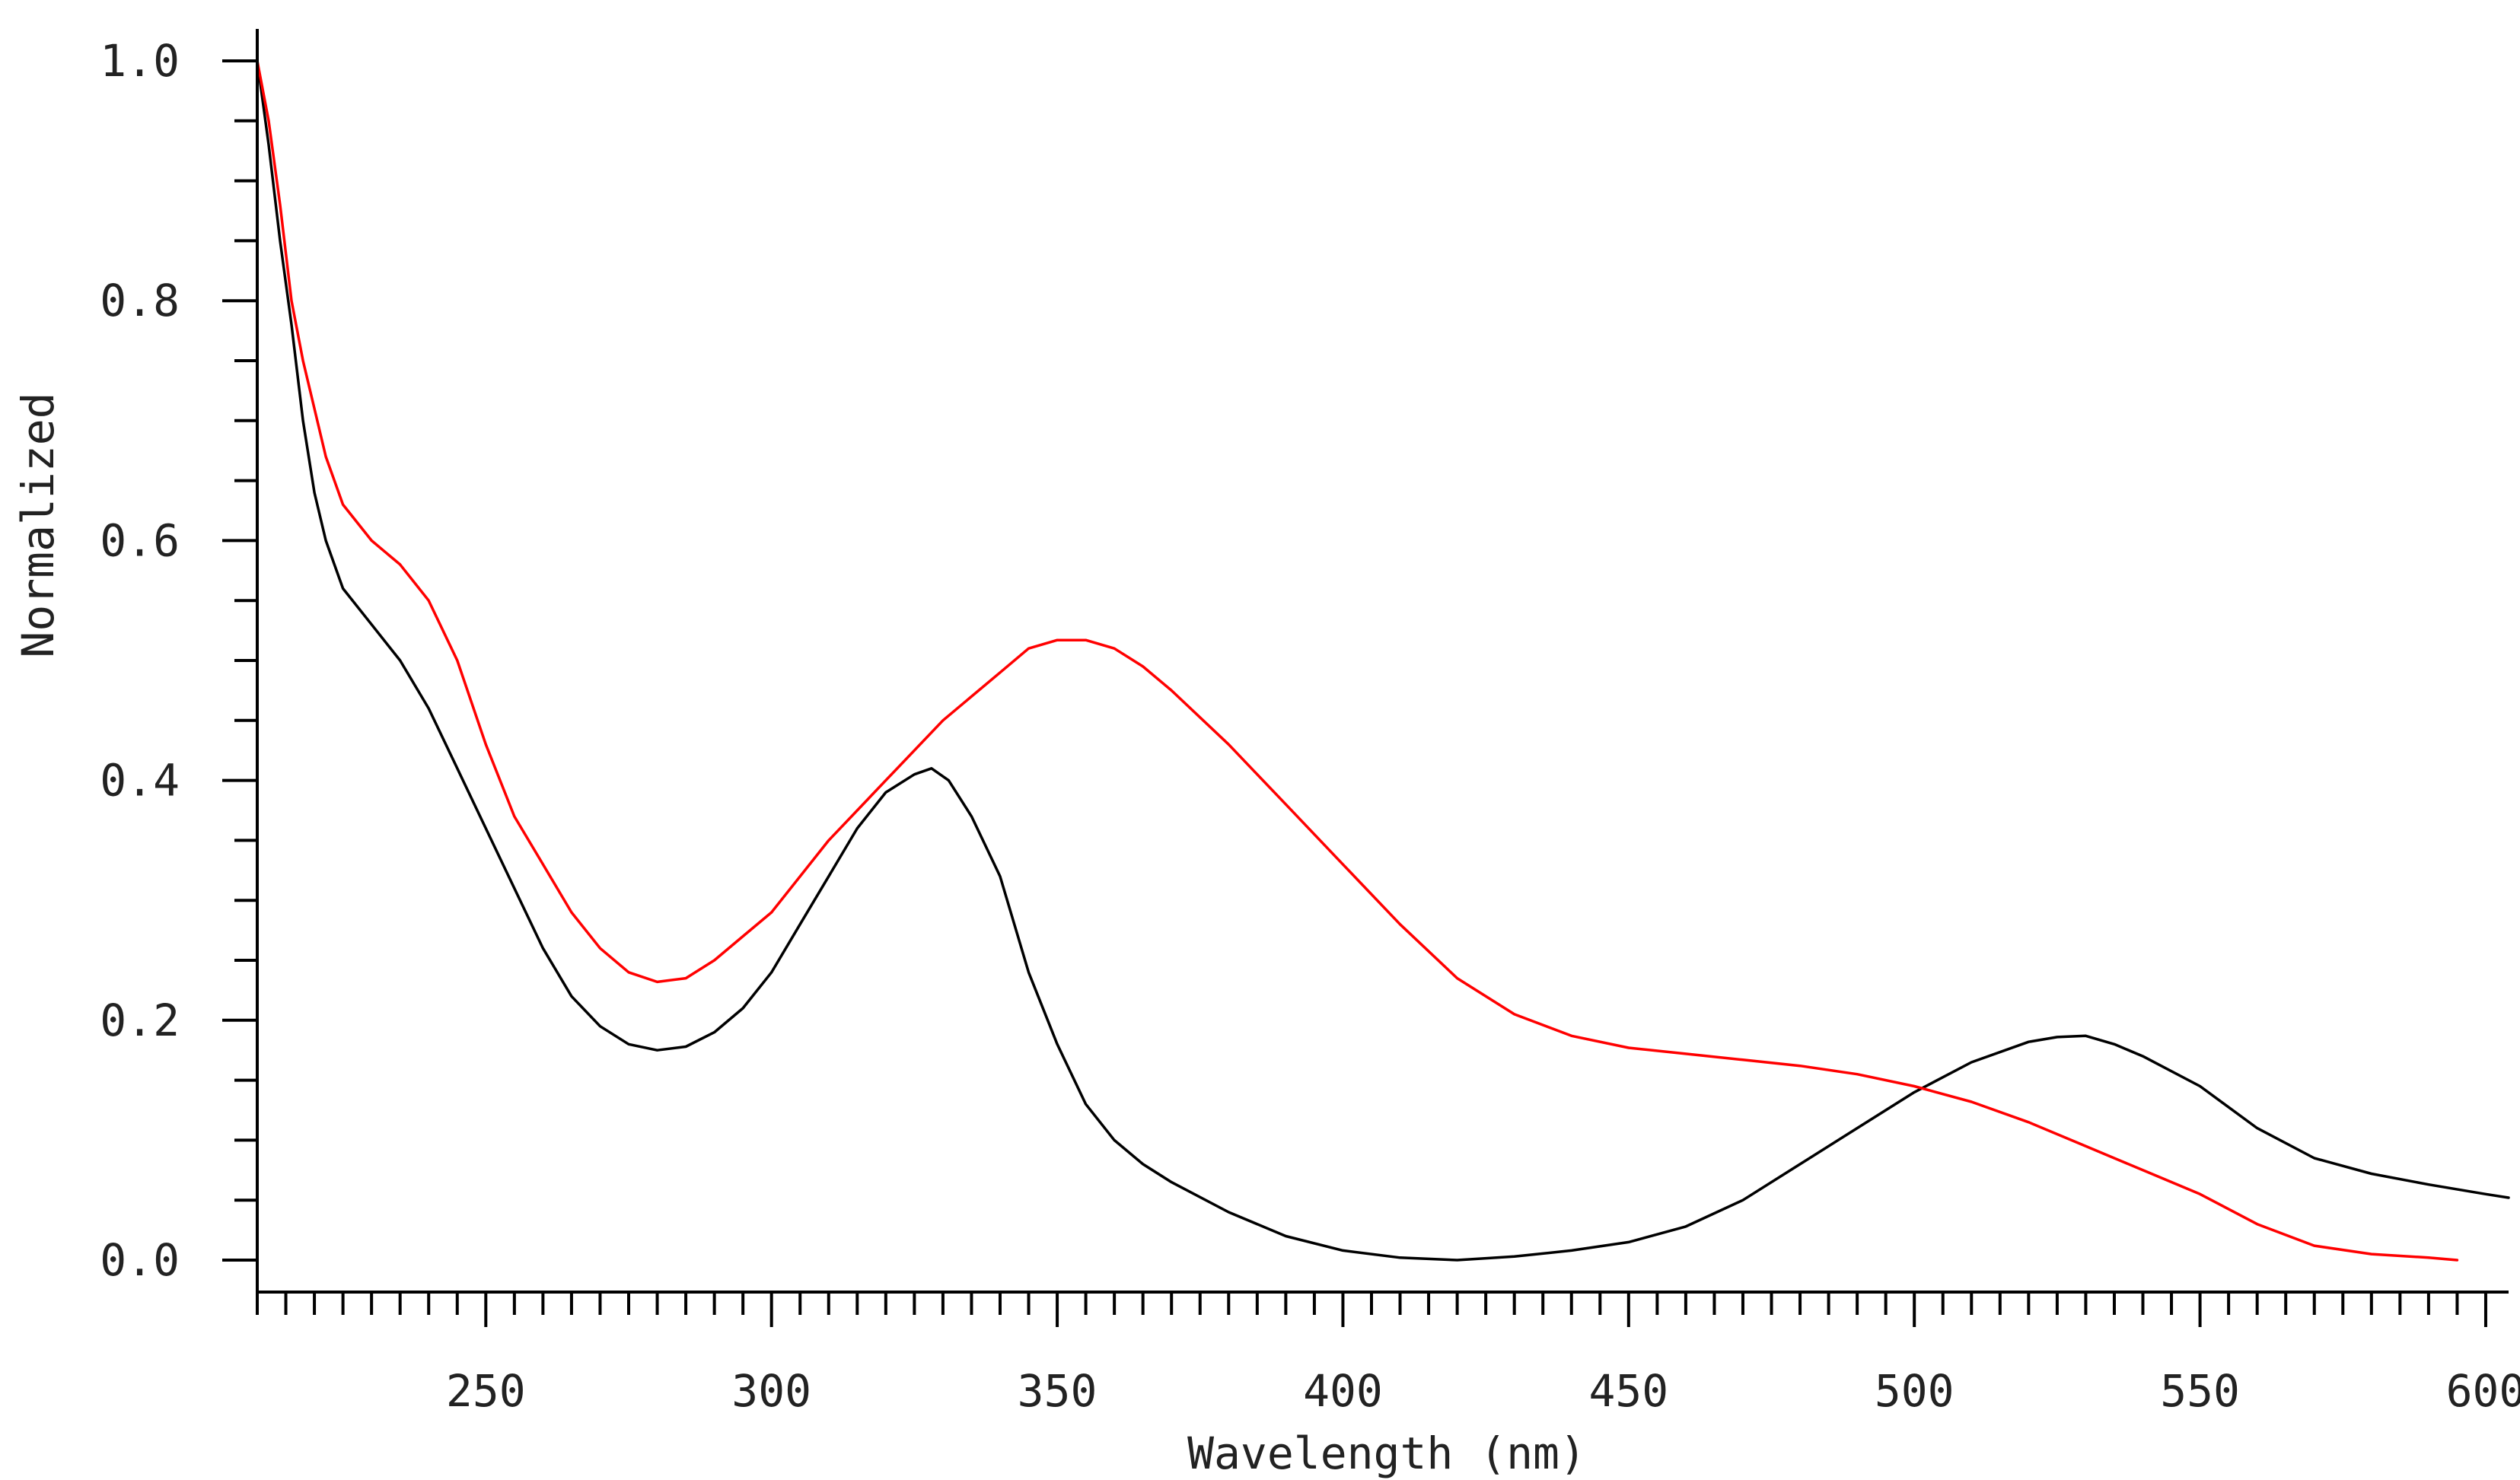 Image resolution: width=2520 pixels, height=1480 pixels. I want to click on y-tick-label: 0.4, so click(140, 781).